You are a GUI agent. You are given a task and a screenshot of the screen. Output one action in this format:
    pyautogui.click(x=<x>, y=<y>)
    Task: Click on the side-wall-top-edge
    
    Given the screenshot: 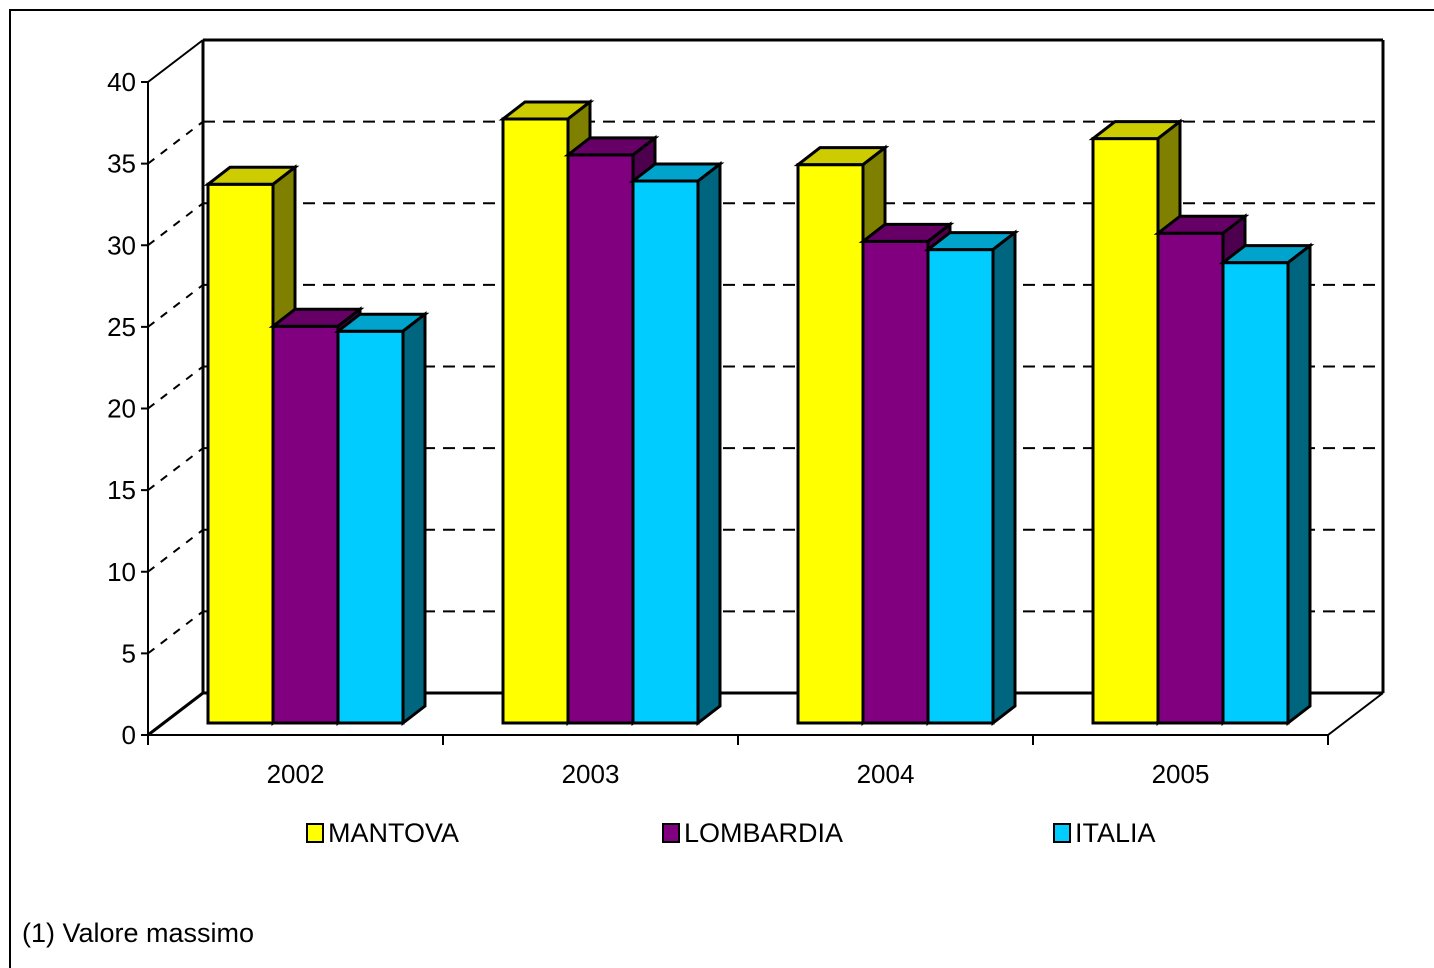 What is the action you would take?
    pyautogui.click(x=175, y=61)
    